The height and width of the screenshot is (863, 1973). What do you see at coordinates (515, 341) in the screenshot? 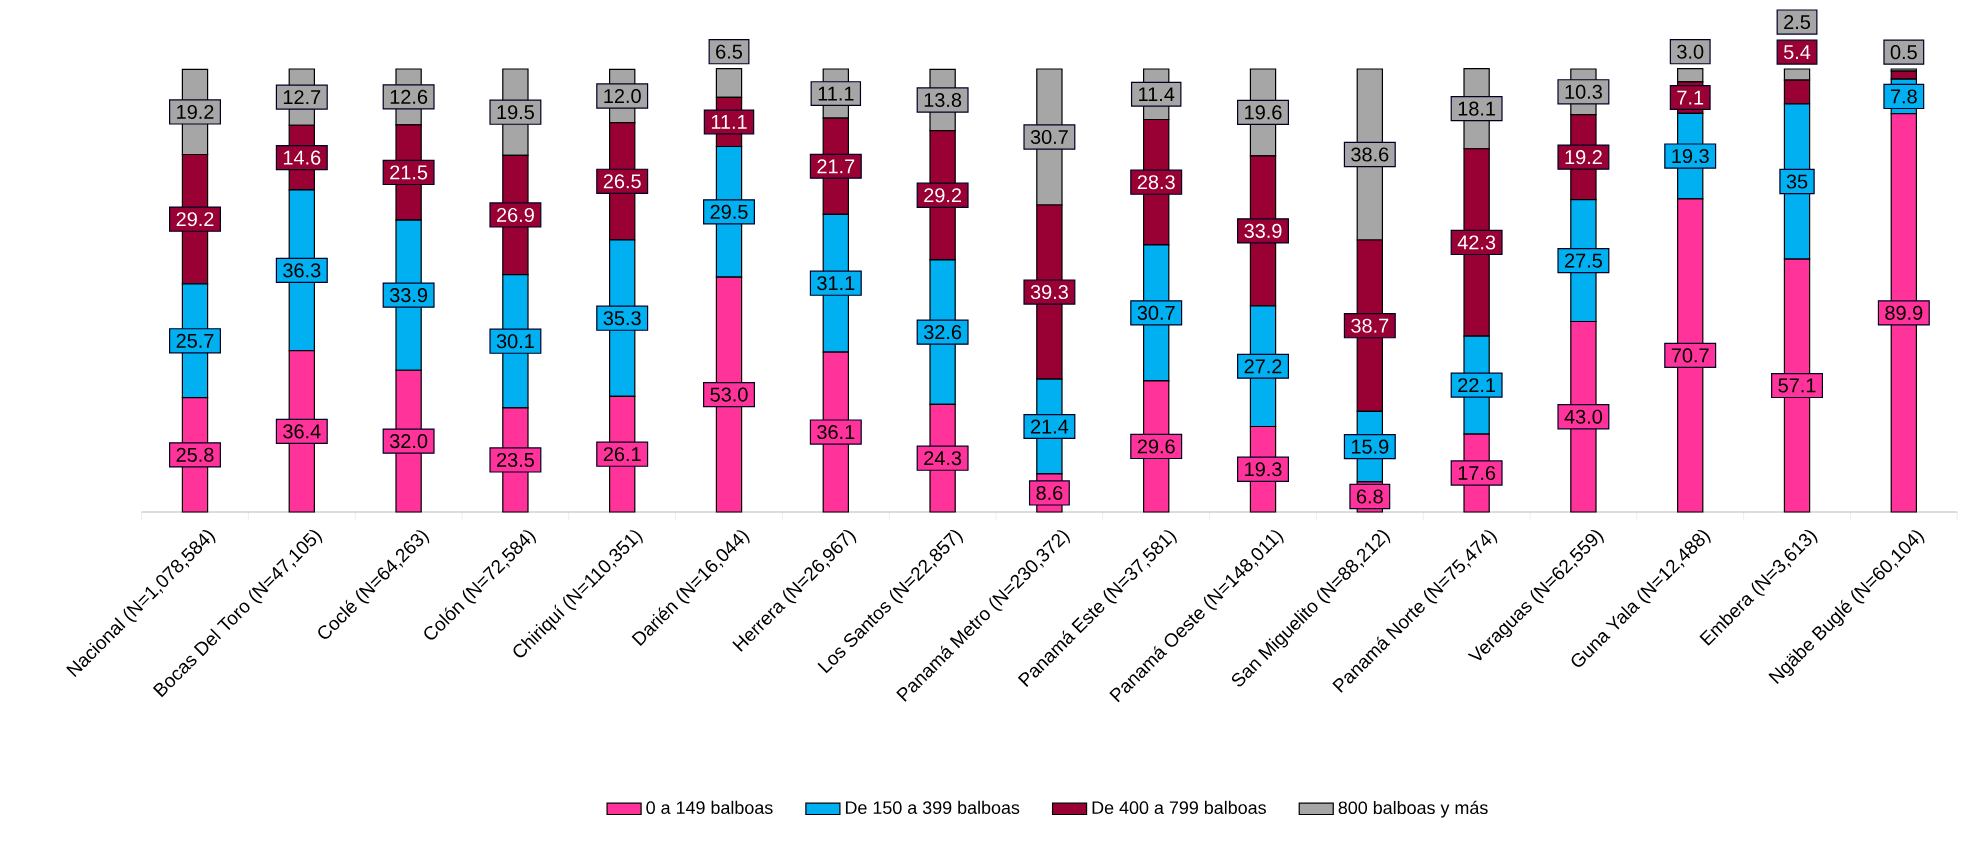
I see `data-label: 30.1` at bounding box center [515, 341].